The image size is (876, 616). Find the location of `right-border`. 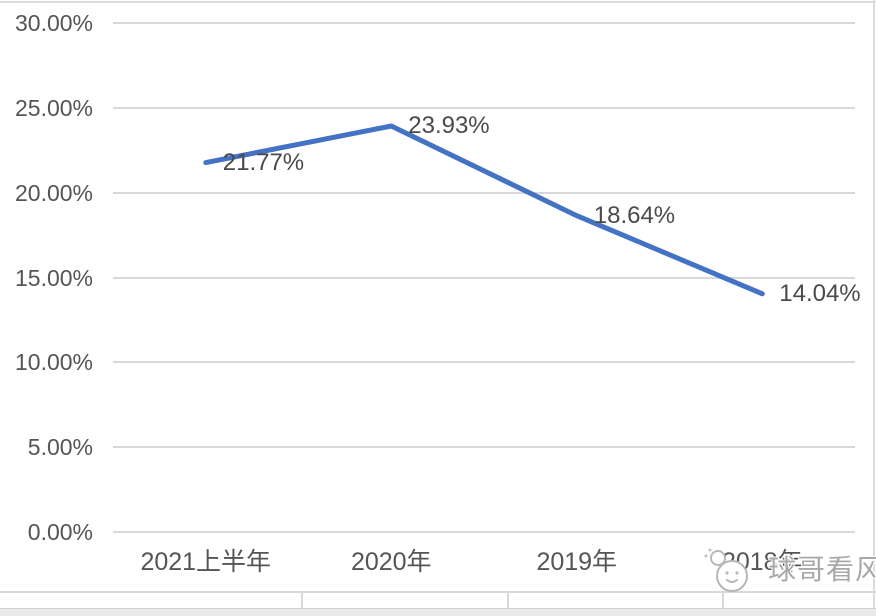

right-border is located at coordinates (874, 304).